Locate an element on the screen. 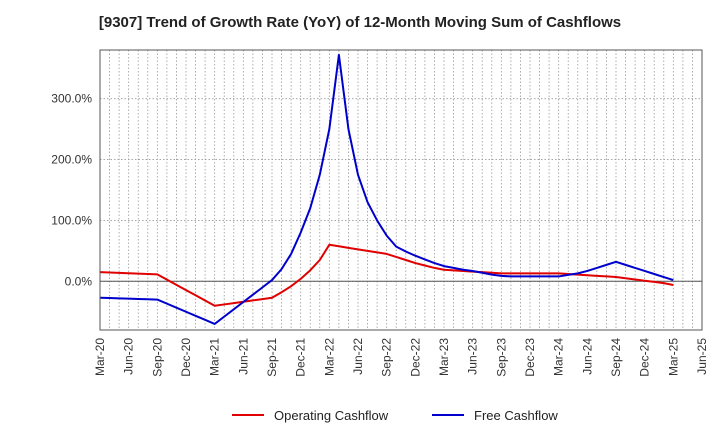 This screenshot has width=720, height=440. x-tick-label: Mar-24 is located at coordinates (559, 357).